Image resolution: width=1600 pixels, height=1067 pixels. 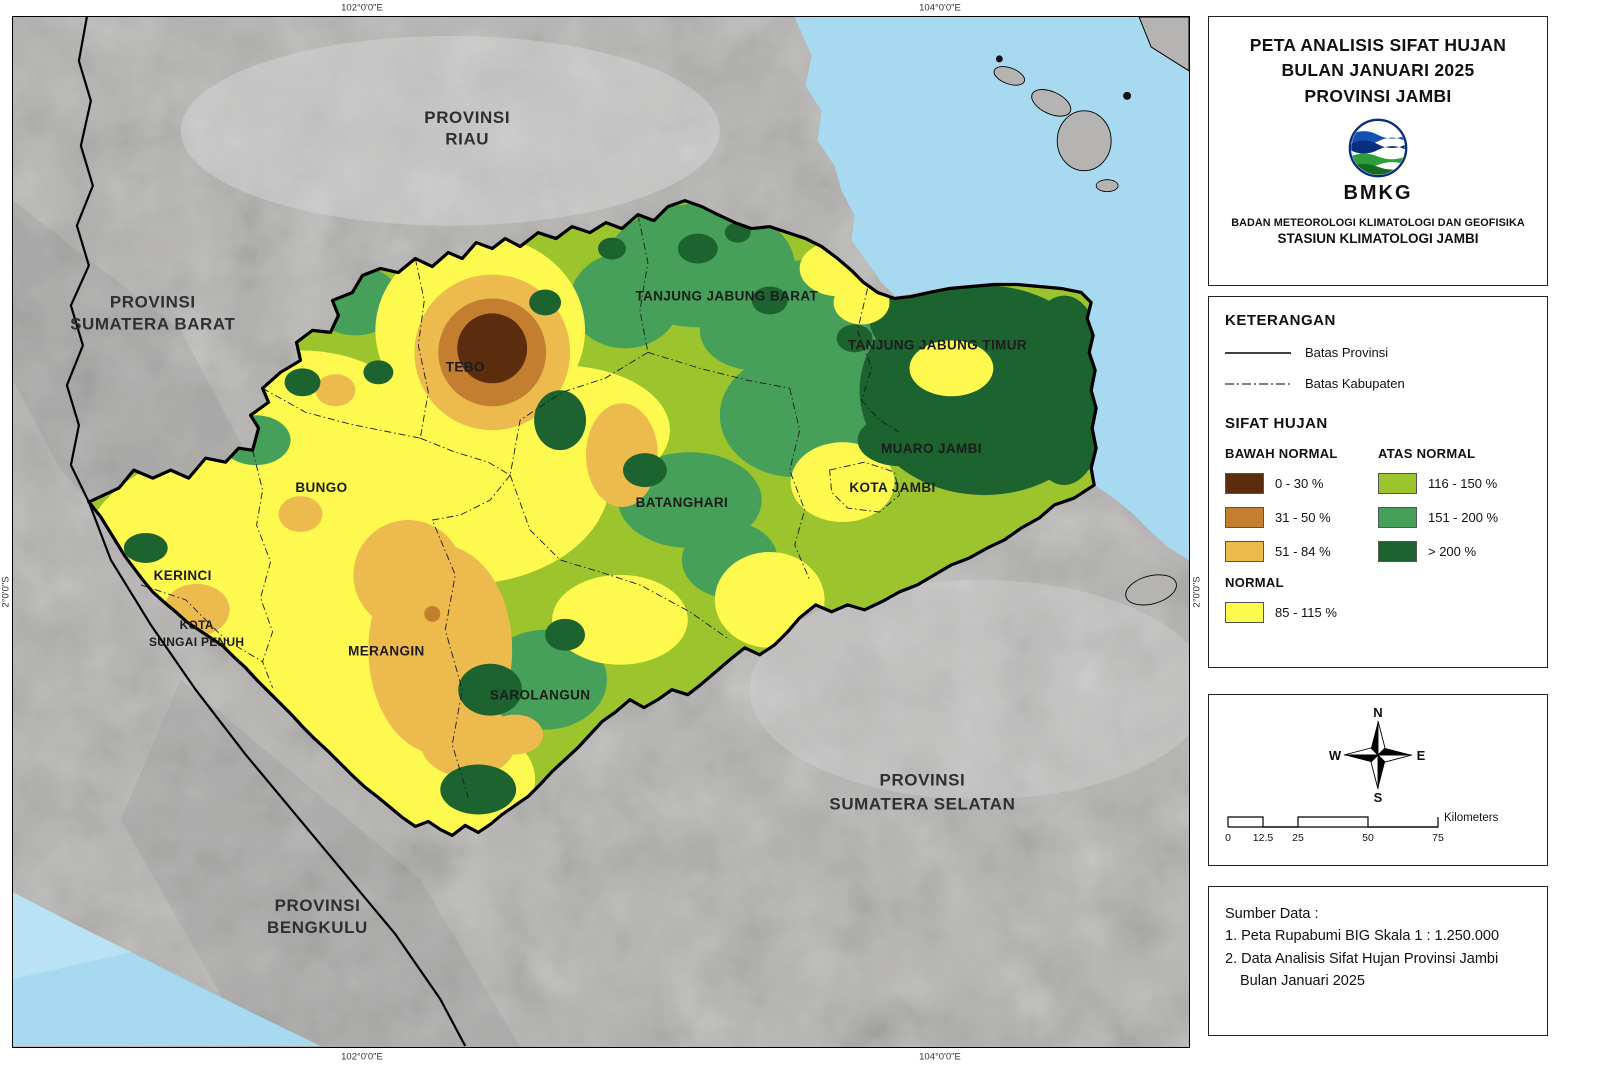 What do you see at coordinates (467, 117) in the screenshot?
I see `label-provinsi-riau: PROVINSI` at bounding box center [467, 117].